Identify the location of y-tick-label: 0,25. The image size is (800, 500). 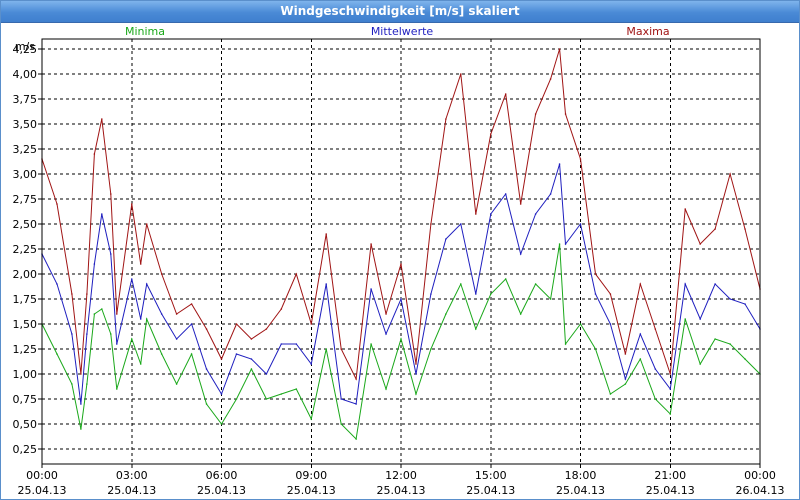
(25, 449).